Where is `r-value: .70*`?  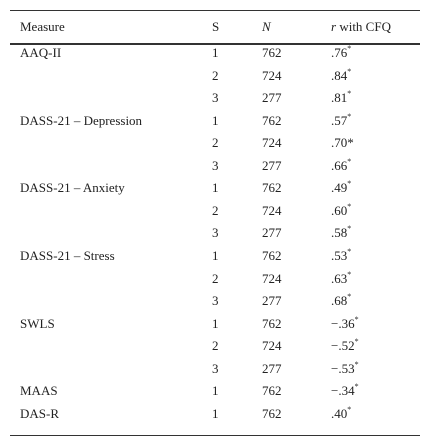
r-value: .70* is located at coordinates (342, 143).